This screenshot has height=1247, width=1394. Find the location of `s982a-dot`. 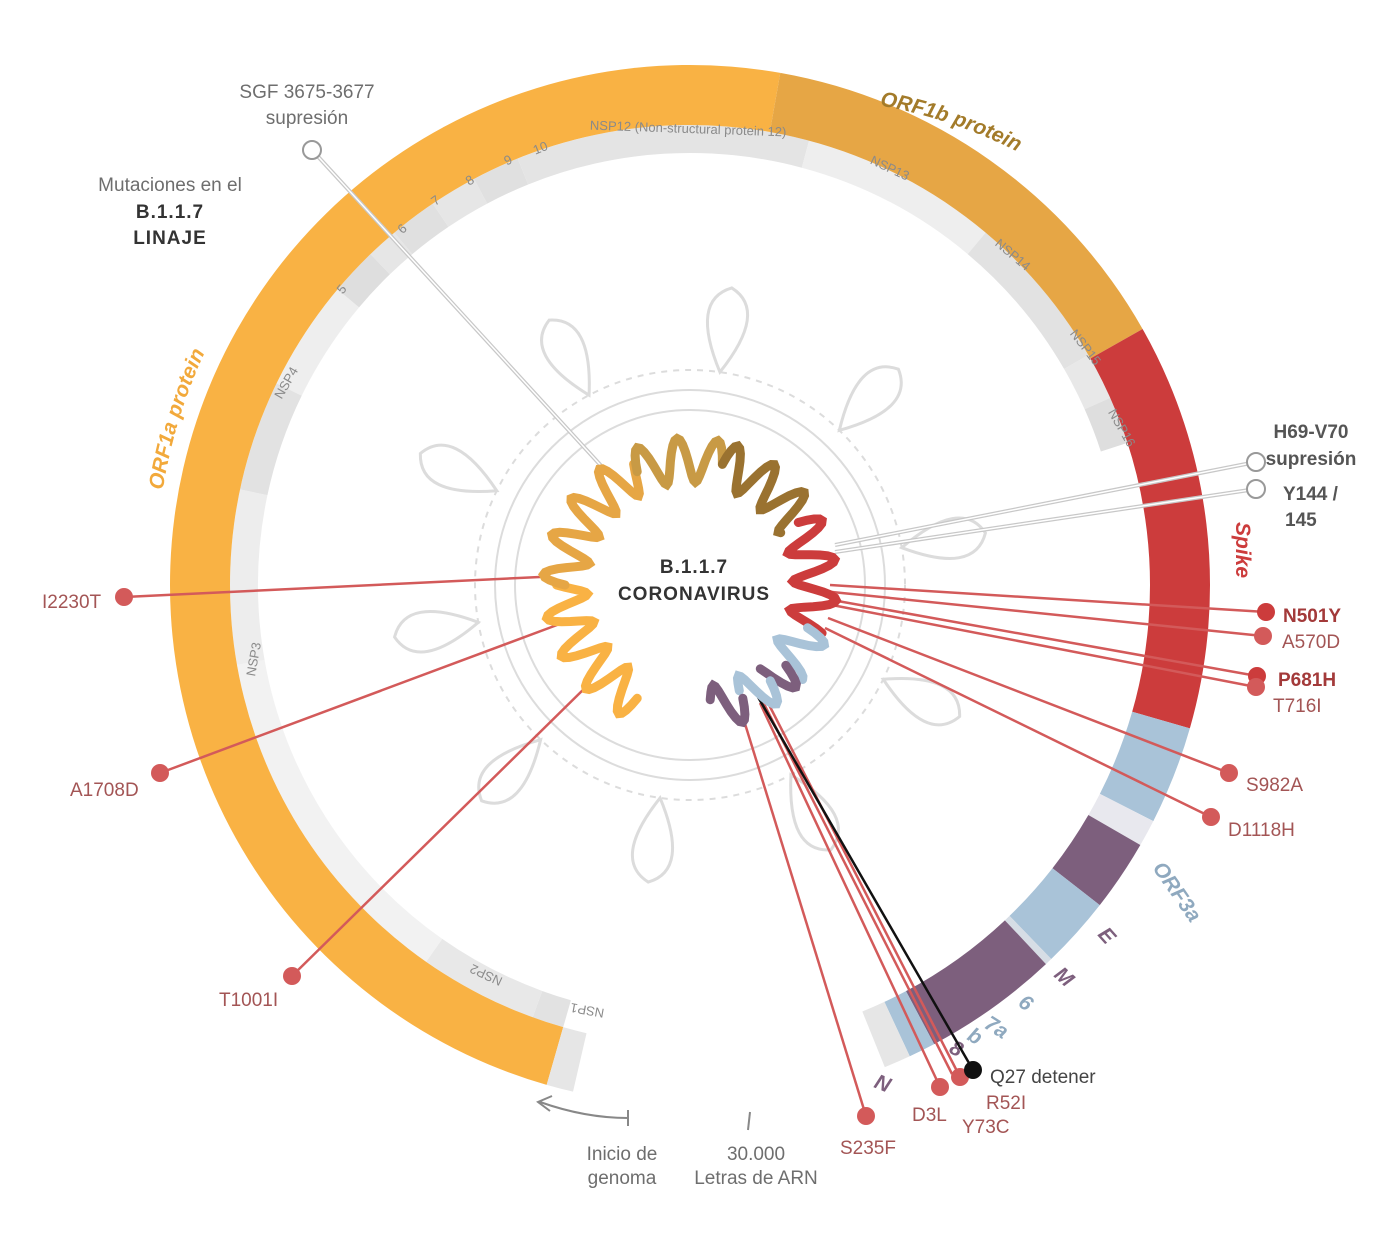

s982a-dot is located at coordinates (1229, 773).